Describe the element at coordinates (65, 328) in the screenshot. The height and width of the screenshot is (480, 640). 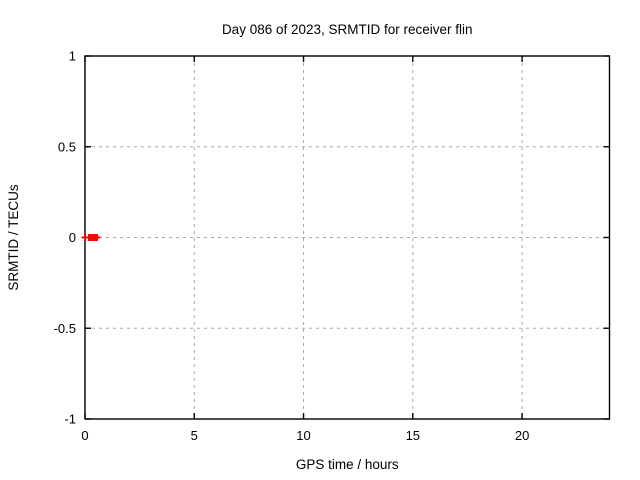
I see `y-tick-label-1: -0.5` at that location.